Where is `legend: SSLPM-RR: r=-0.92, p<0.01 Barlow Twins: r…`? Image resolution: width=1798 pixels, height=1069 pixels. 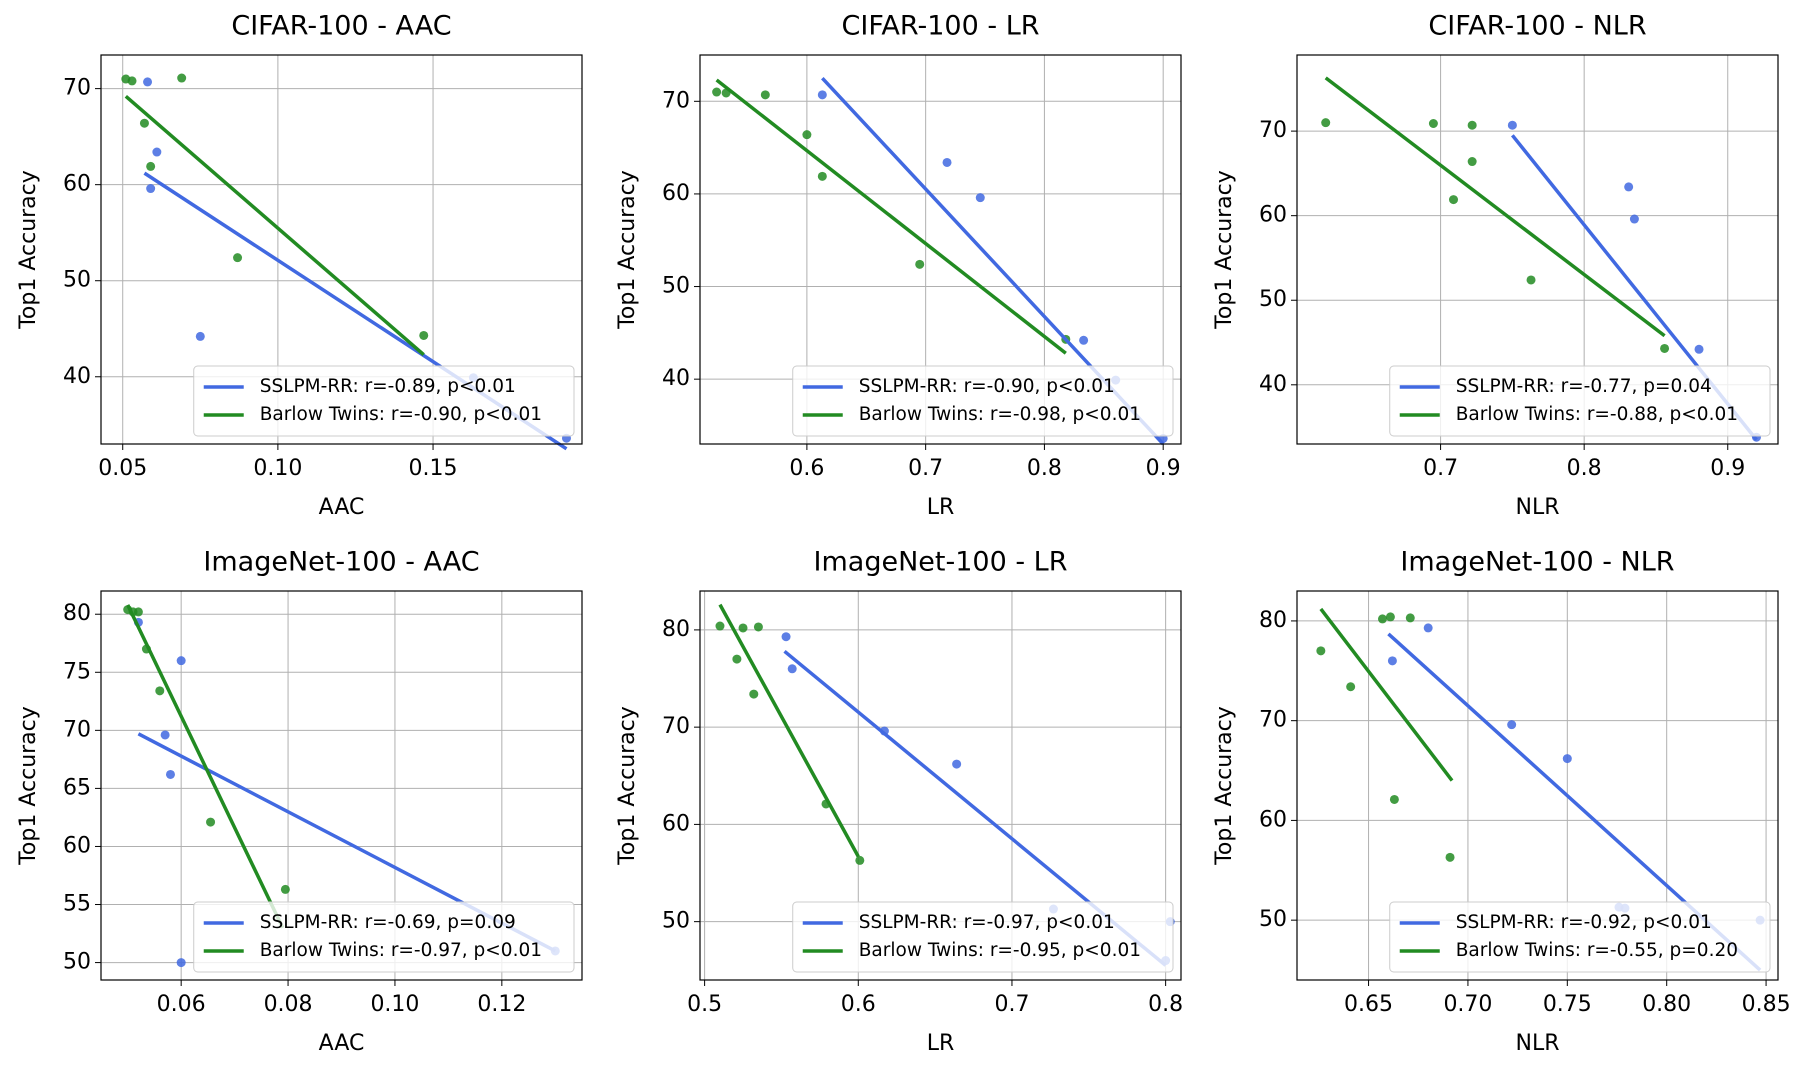
legend: SSLPM-RR: r=-0.92, p<0.01 Barlow Twins: r… is located at coordinates (1580, 937).